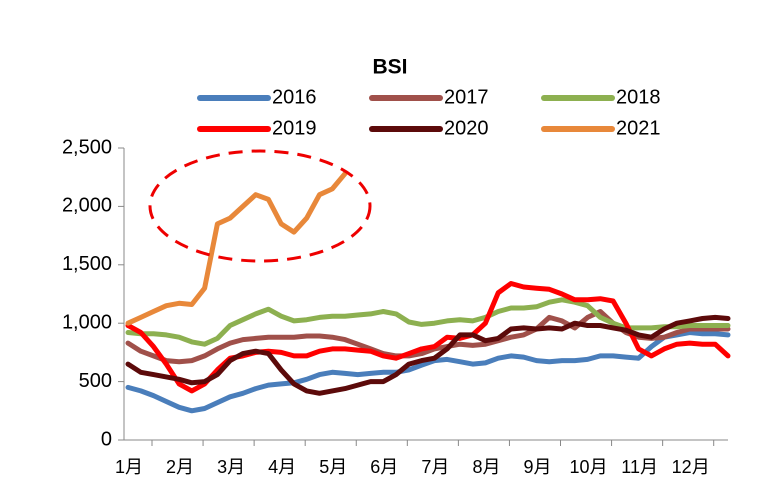 The image size is (764, 500). I want to click on y-tick-label: 2,000, so click(87, 206).